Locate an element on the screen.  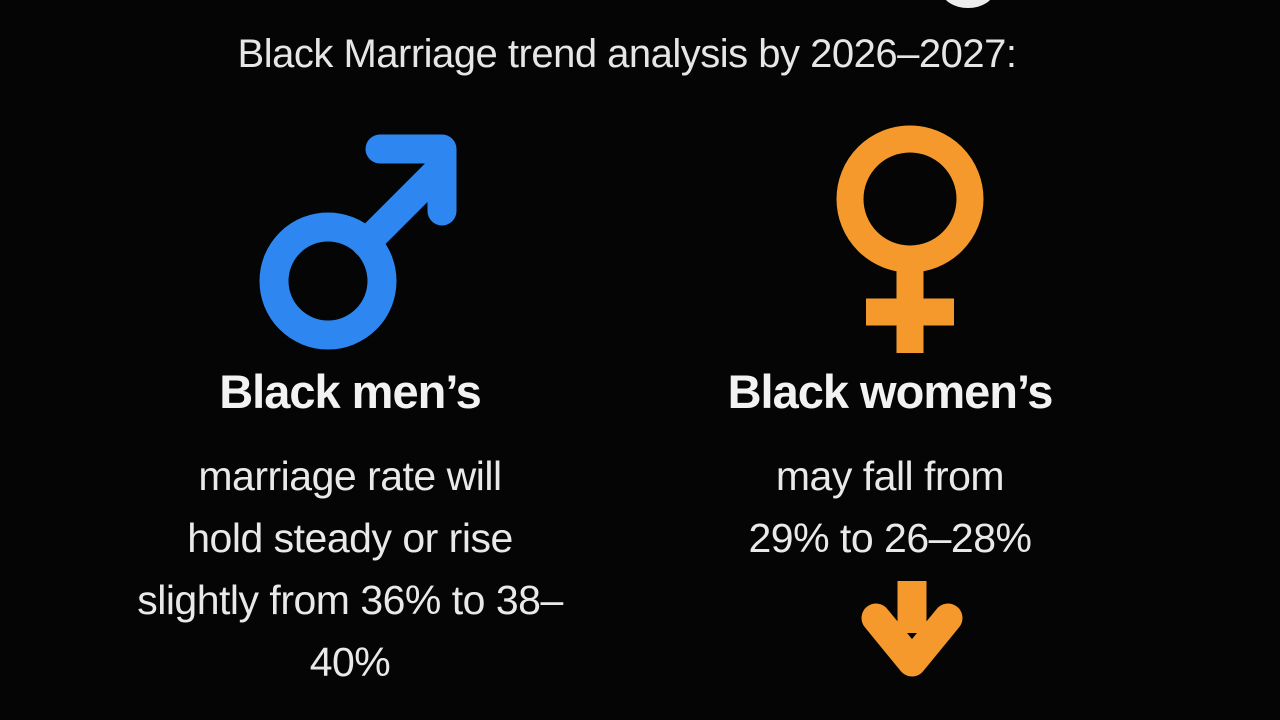
cropped-text-fragment is located at coordinates (968, 4).